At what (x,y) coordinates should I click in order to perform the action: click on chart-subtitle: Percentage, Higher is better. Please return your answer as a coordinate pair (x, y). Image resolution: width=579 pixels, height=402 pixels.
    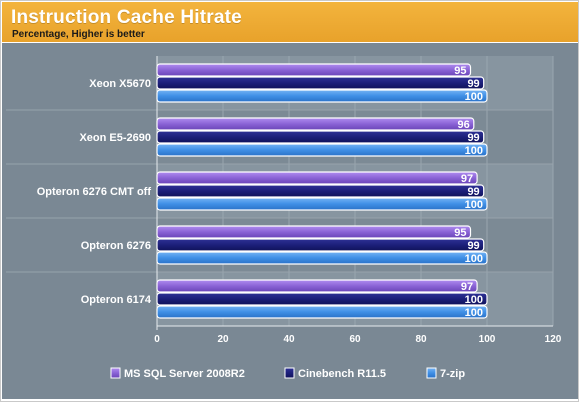
    Looking at the image, I should click on (78, 34).